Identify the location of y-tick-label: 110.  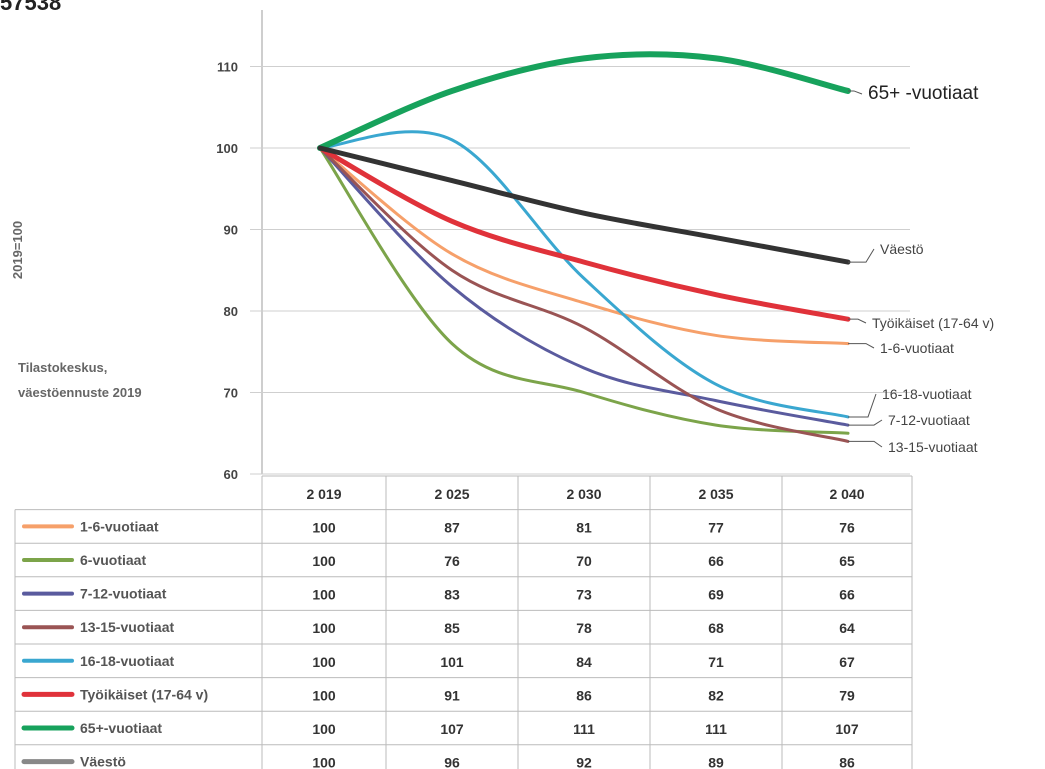
(227, 67).